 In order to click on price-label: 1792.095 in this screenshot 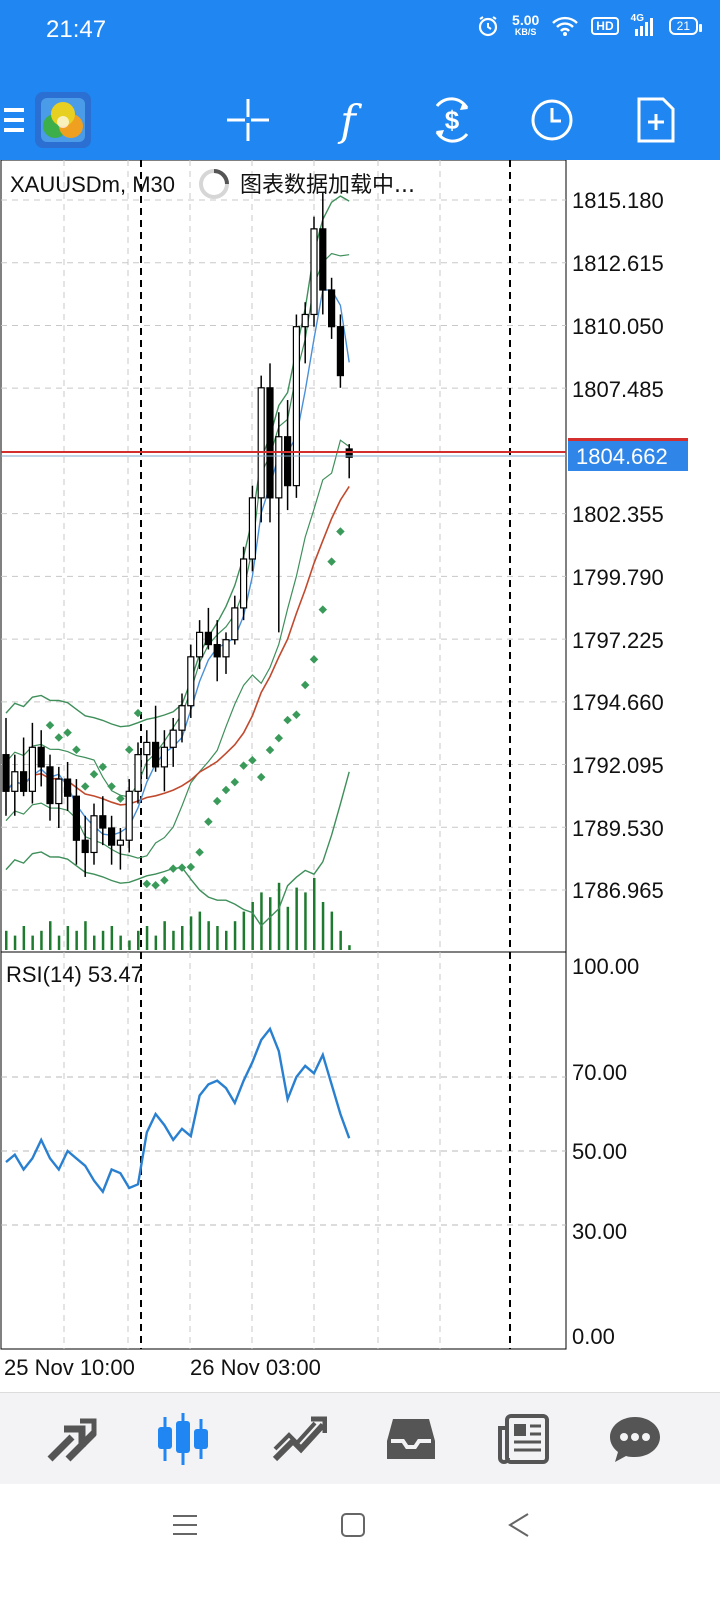, I will do `click(618, 765)`.